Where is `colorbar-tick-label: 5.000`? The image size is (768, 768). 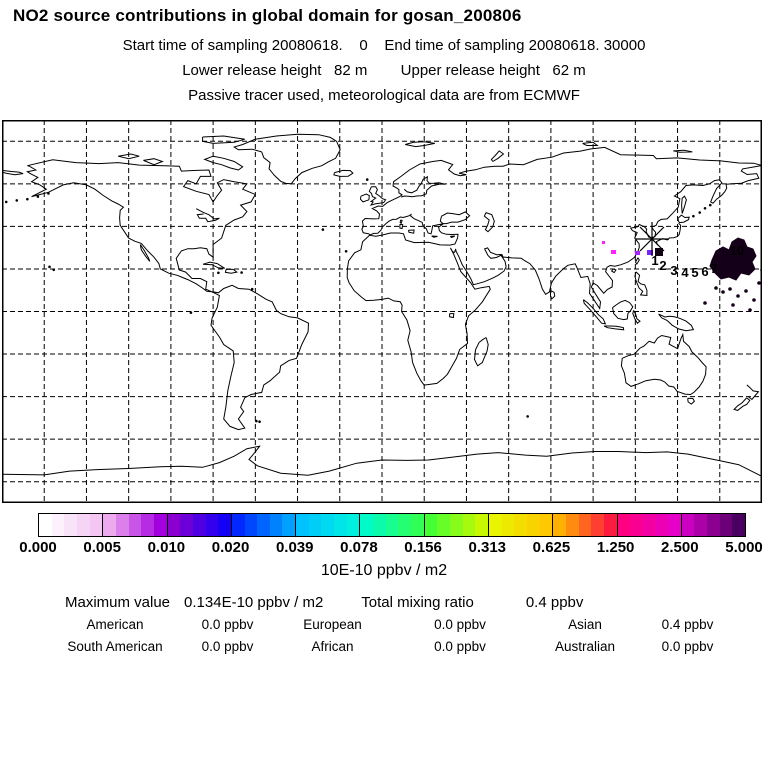
colorbar-tick-label: 5.000 is located at coordinates (744, 547).